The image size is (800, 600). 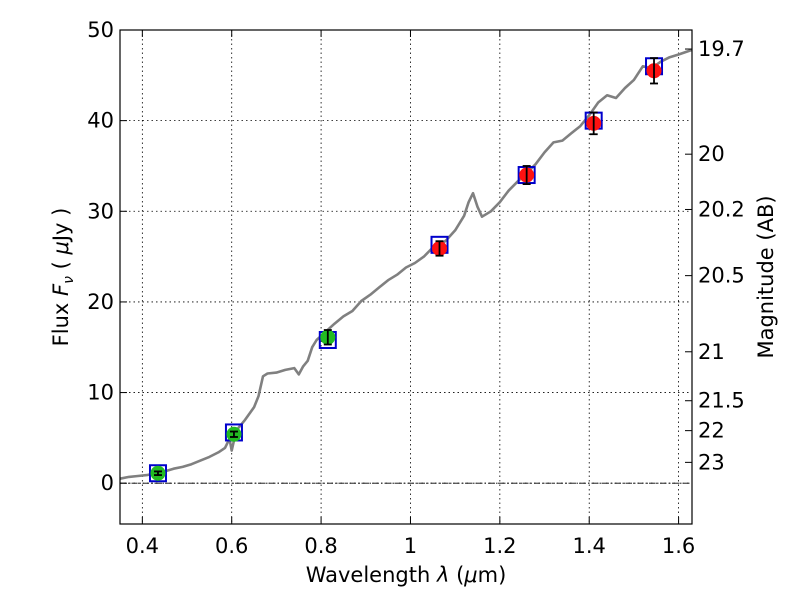 I want to click on right-tick-label: 20.5, so click(x=721, y=276).